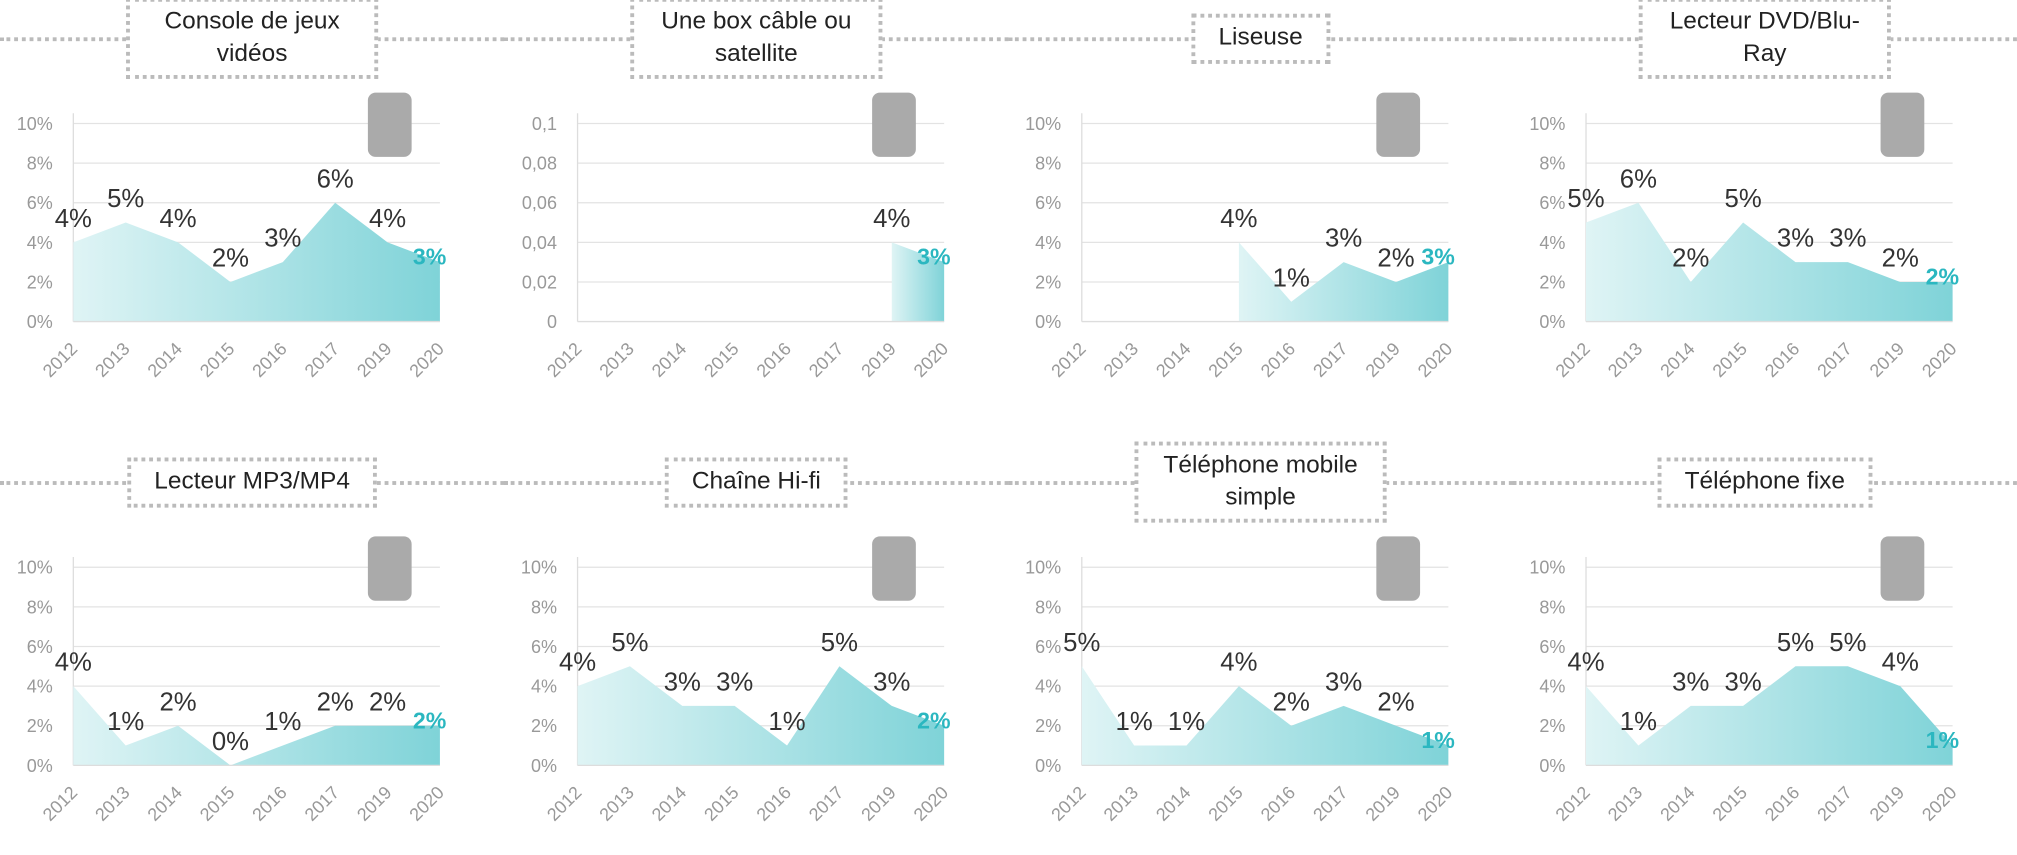 This screenshot has height=855, width=2017. I want to click on chart-title: Téléphone mobile simple, so click(1260, 482).